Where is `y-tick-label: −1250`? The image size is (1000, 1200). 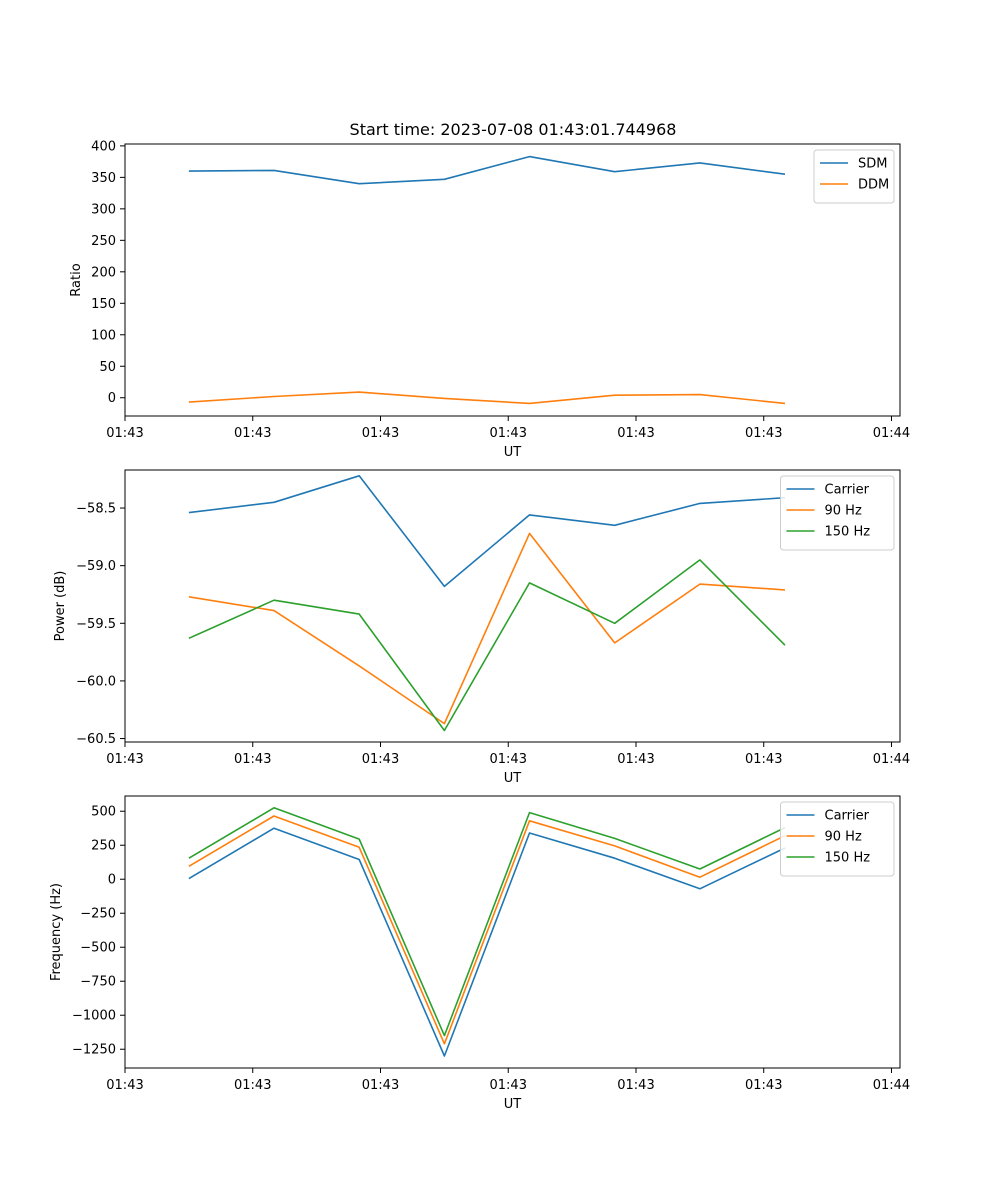 y-tick-label: −1250 is located at coordinates (94, 1050).